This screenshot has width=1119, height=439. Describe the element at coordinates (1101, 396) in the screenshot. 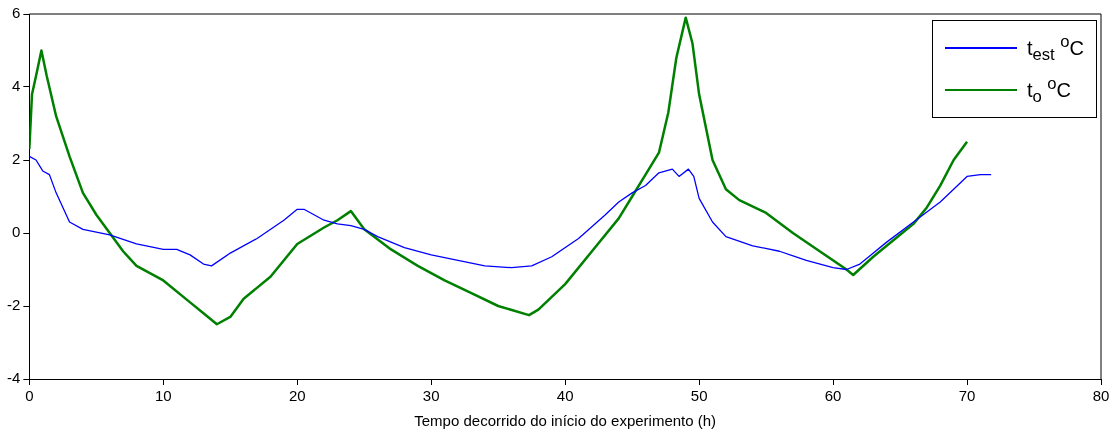

I see `x-tick-label: 80` at that location.